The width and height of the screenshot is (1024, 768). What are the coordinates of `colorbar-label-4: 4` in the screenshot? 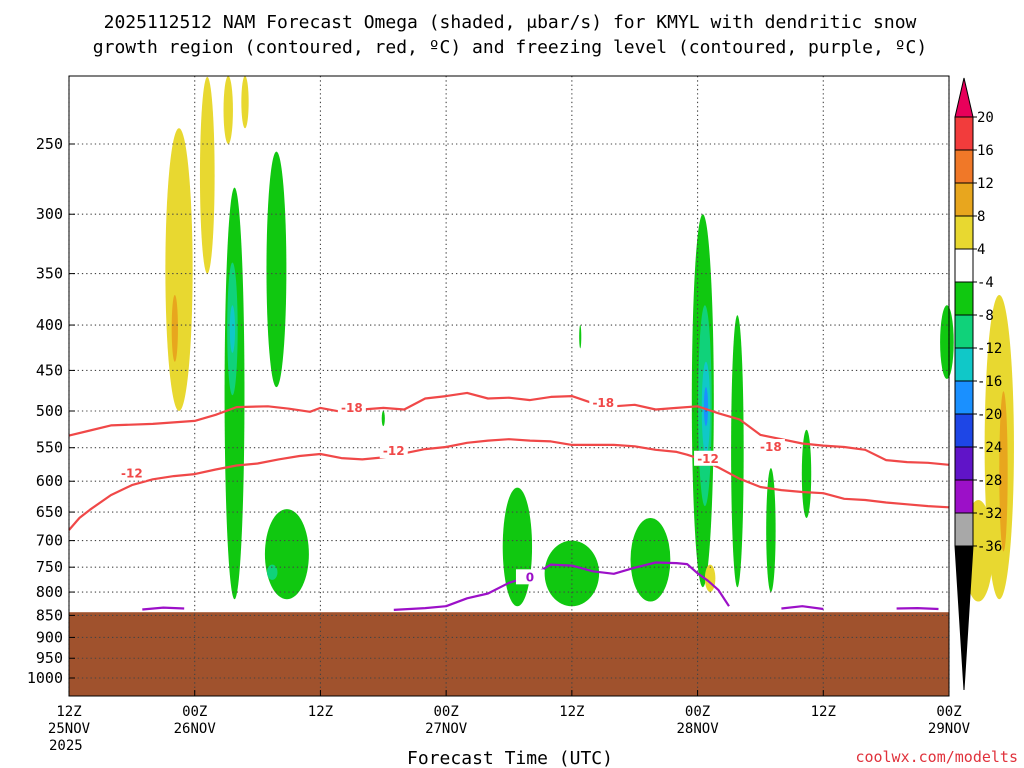 It's located at (981, 250).